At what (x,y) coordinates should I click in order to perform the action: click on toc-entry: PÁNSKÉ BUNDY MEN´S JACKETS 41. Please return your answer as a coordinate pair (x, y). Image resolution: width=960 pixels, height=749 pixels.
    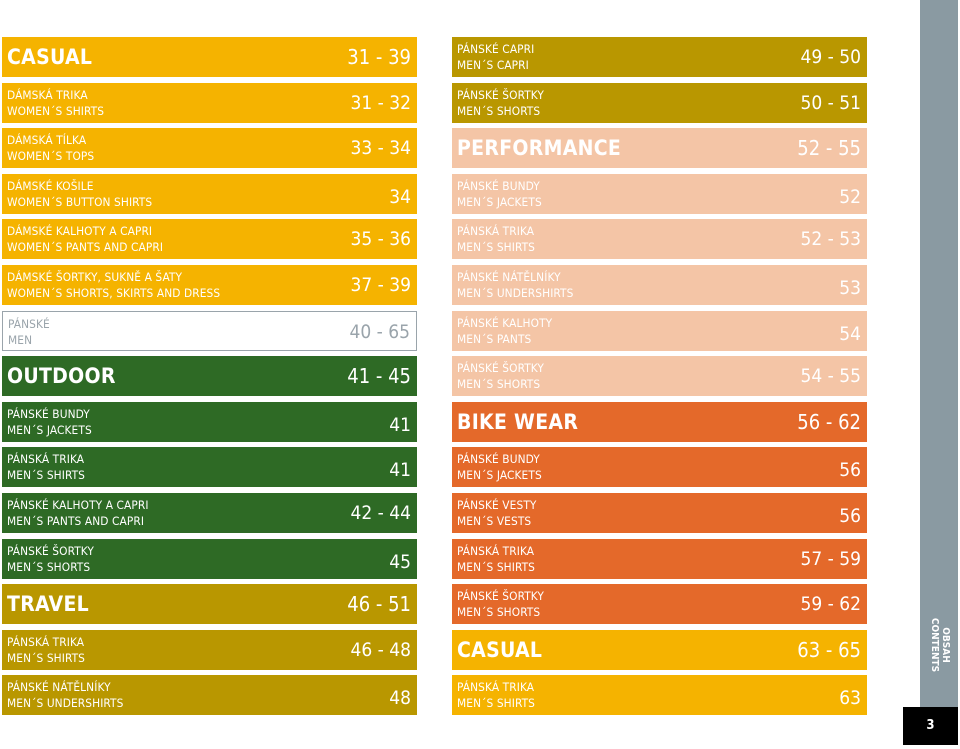
    Looking at the image, I should click on (209, 421).